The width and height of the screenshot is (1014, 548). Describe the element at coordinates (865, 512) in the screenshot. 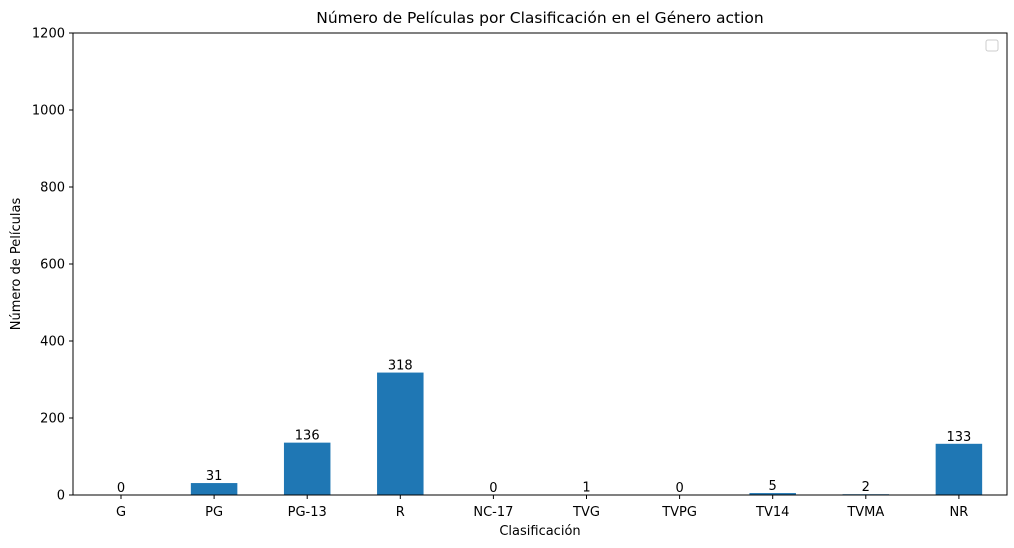

I see `x-tick-label: TVMA` at that location.